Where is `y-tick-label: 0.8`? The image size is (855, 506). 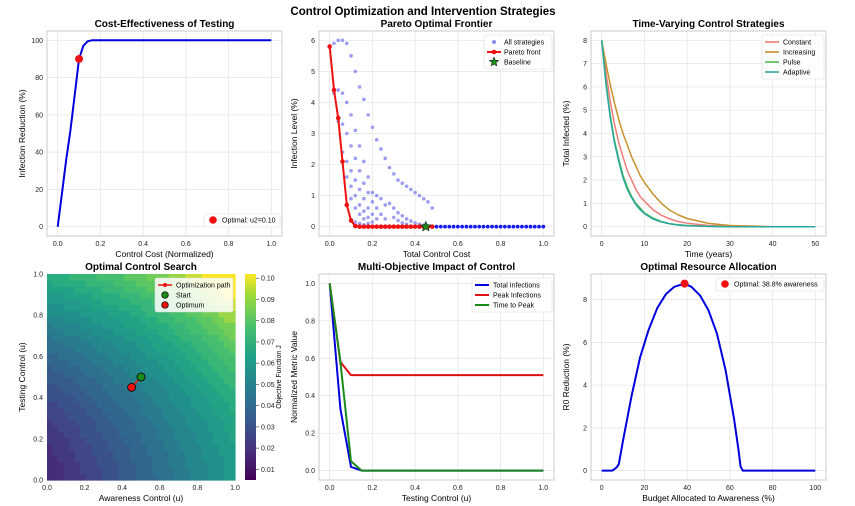
y-tick-label: 0.8 is located at coordinates (310, 321).